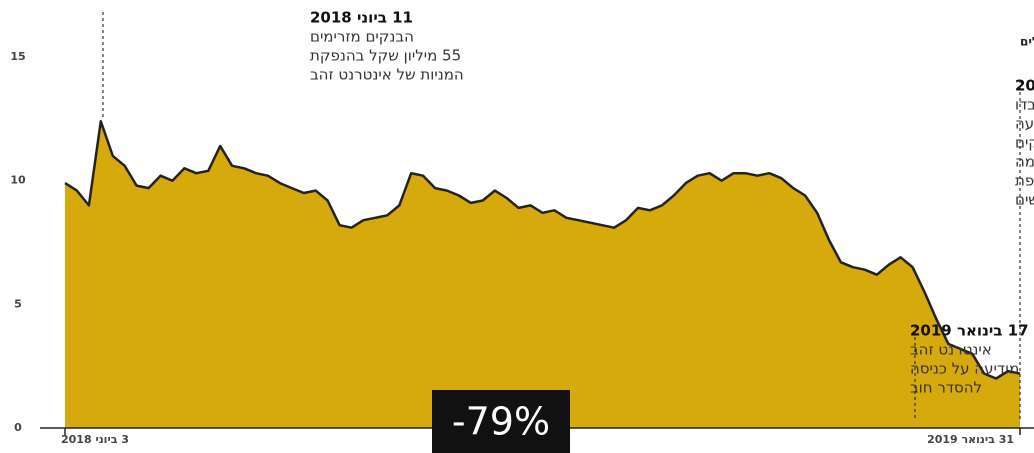 This screenshot has height=453, width=1034. Describe the element at coordinates (385, 56) in the screenshot. I see `annotation-text: 55 מיליון שקל בהנפקת` at that location.